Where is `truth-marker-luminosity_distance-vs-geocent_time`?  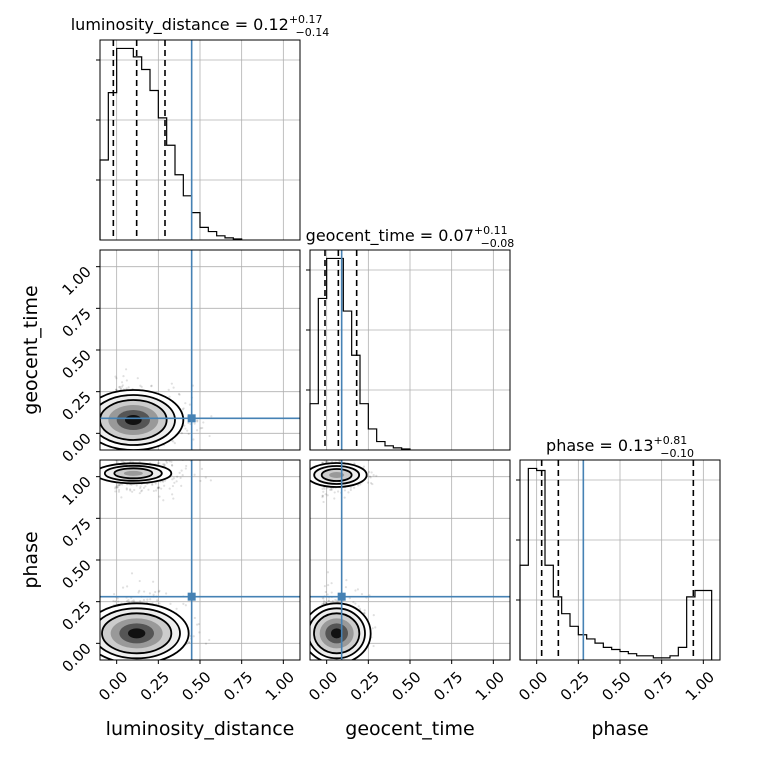
truth-marker-luminosity_distance-vs-geocent_time is located at coordinates (191, 418).